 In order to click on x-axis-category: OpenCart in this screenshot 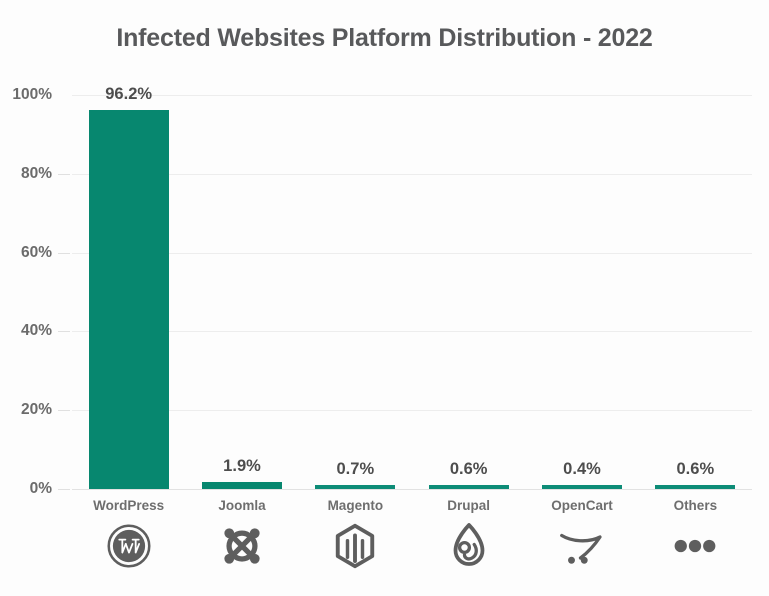, I will do `click(581, 542)`.